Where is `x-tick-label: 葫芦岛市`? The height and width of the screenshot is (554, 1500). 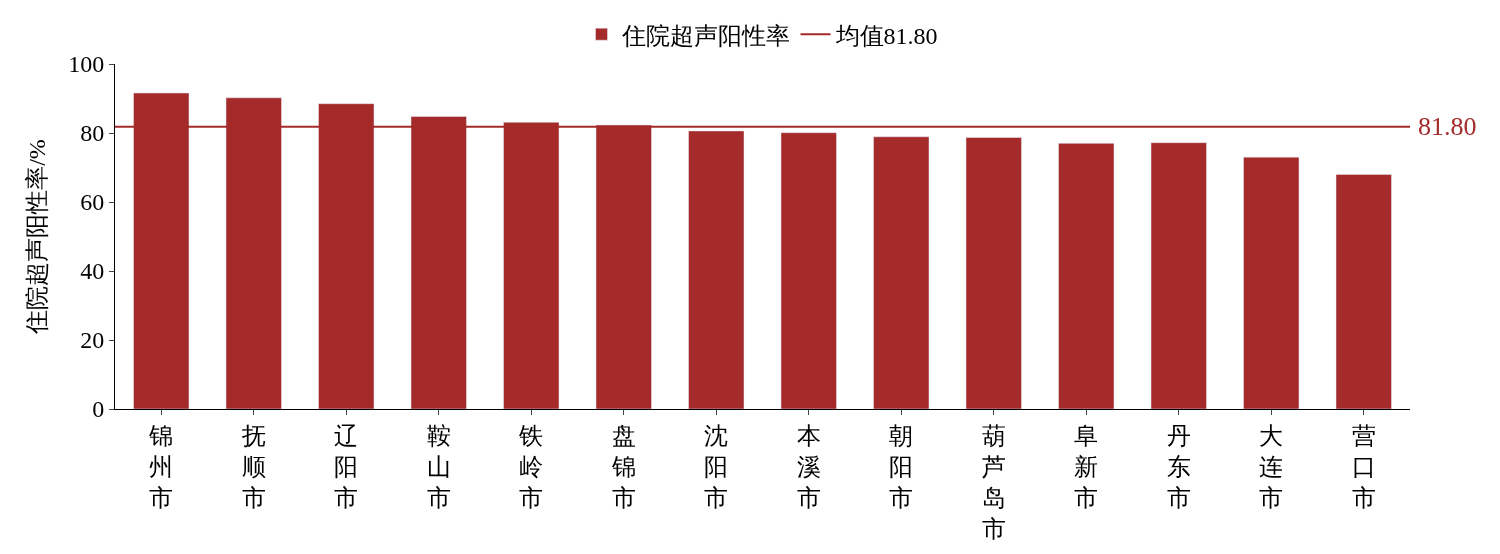
x-tick-label: 葫芦岛市 is located at coordinates (993, 482).